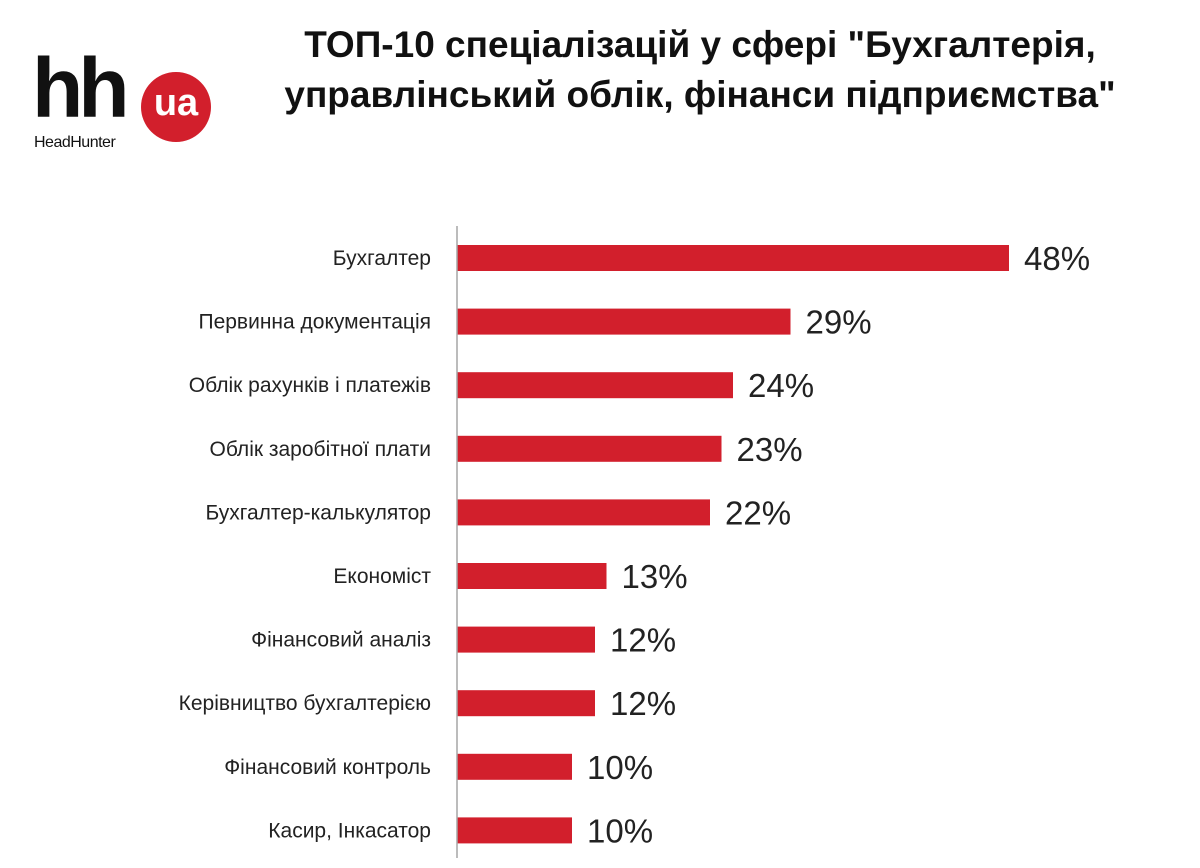  What do you see at coordinates (176, 103) in the screenshot?
I see `logo-badge-text: ua` at bounding box center [176, 103].